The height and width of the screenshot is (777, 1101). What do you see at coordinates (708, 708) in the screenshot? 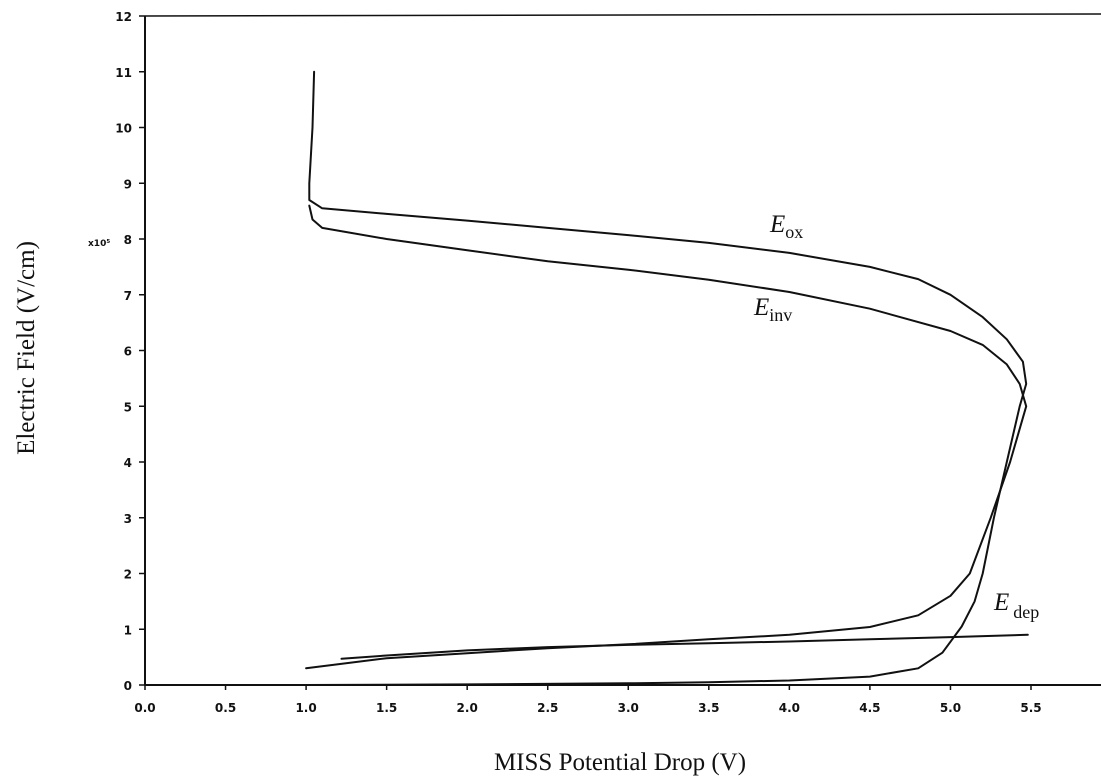
I see `x-tick-label: 3.5` at bounding box center [708, 708].